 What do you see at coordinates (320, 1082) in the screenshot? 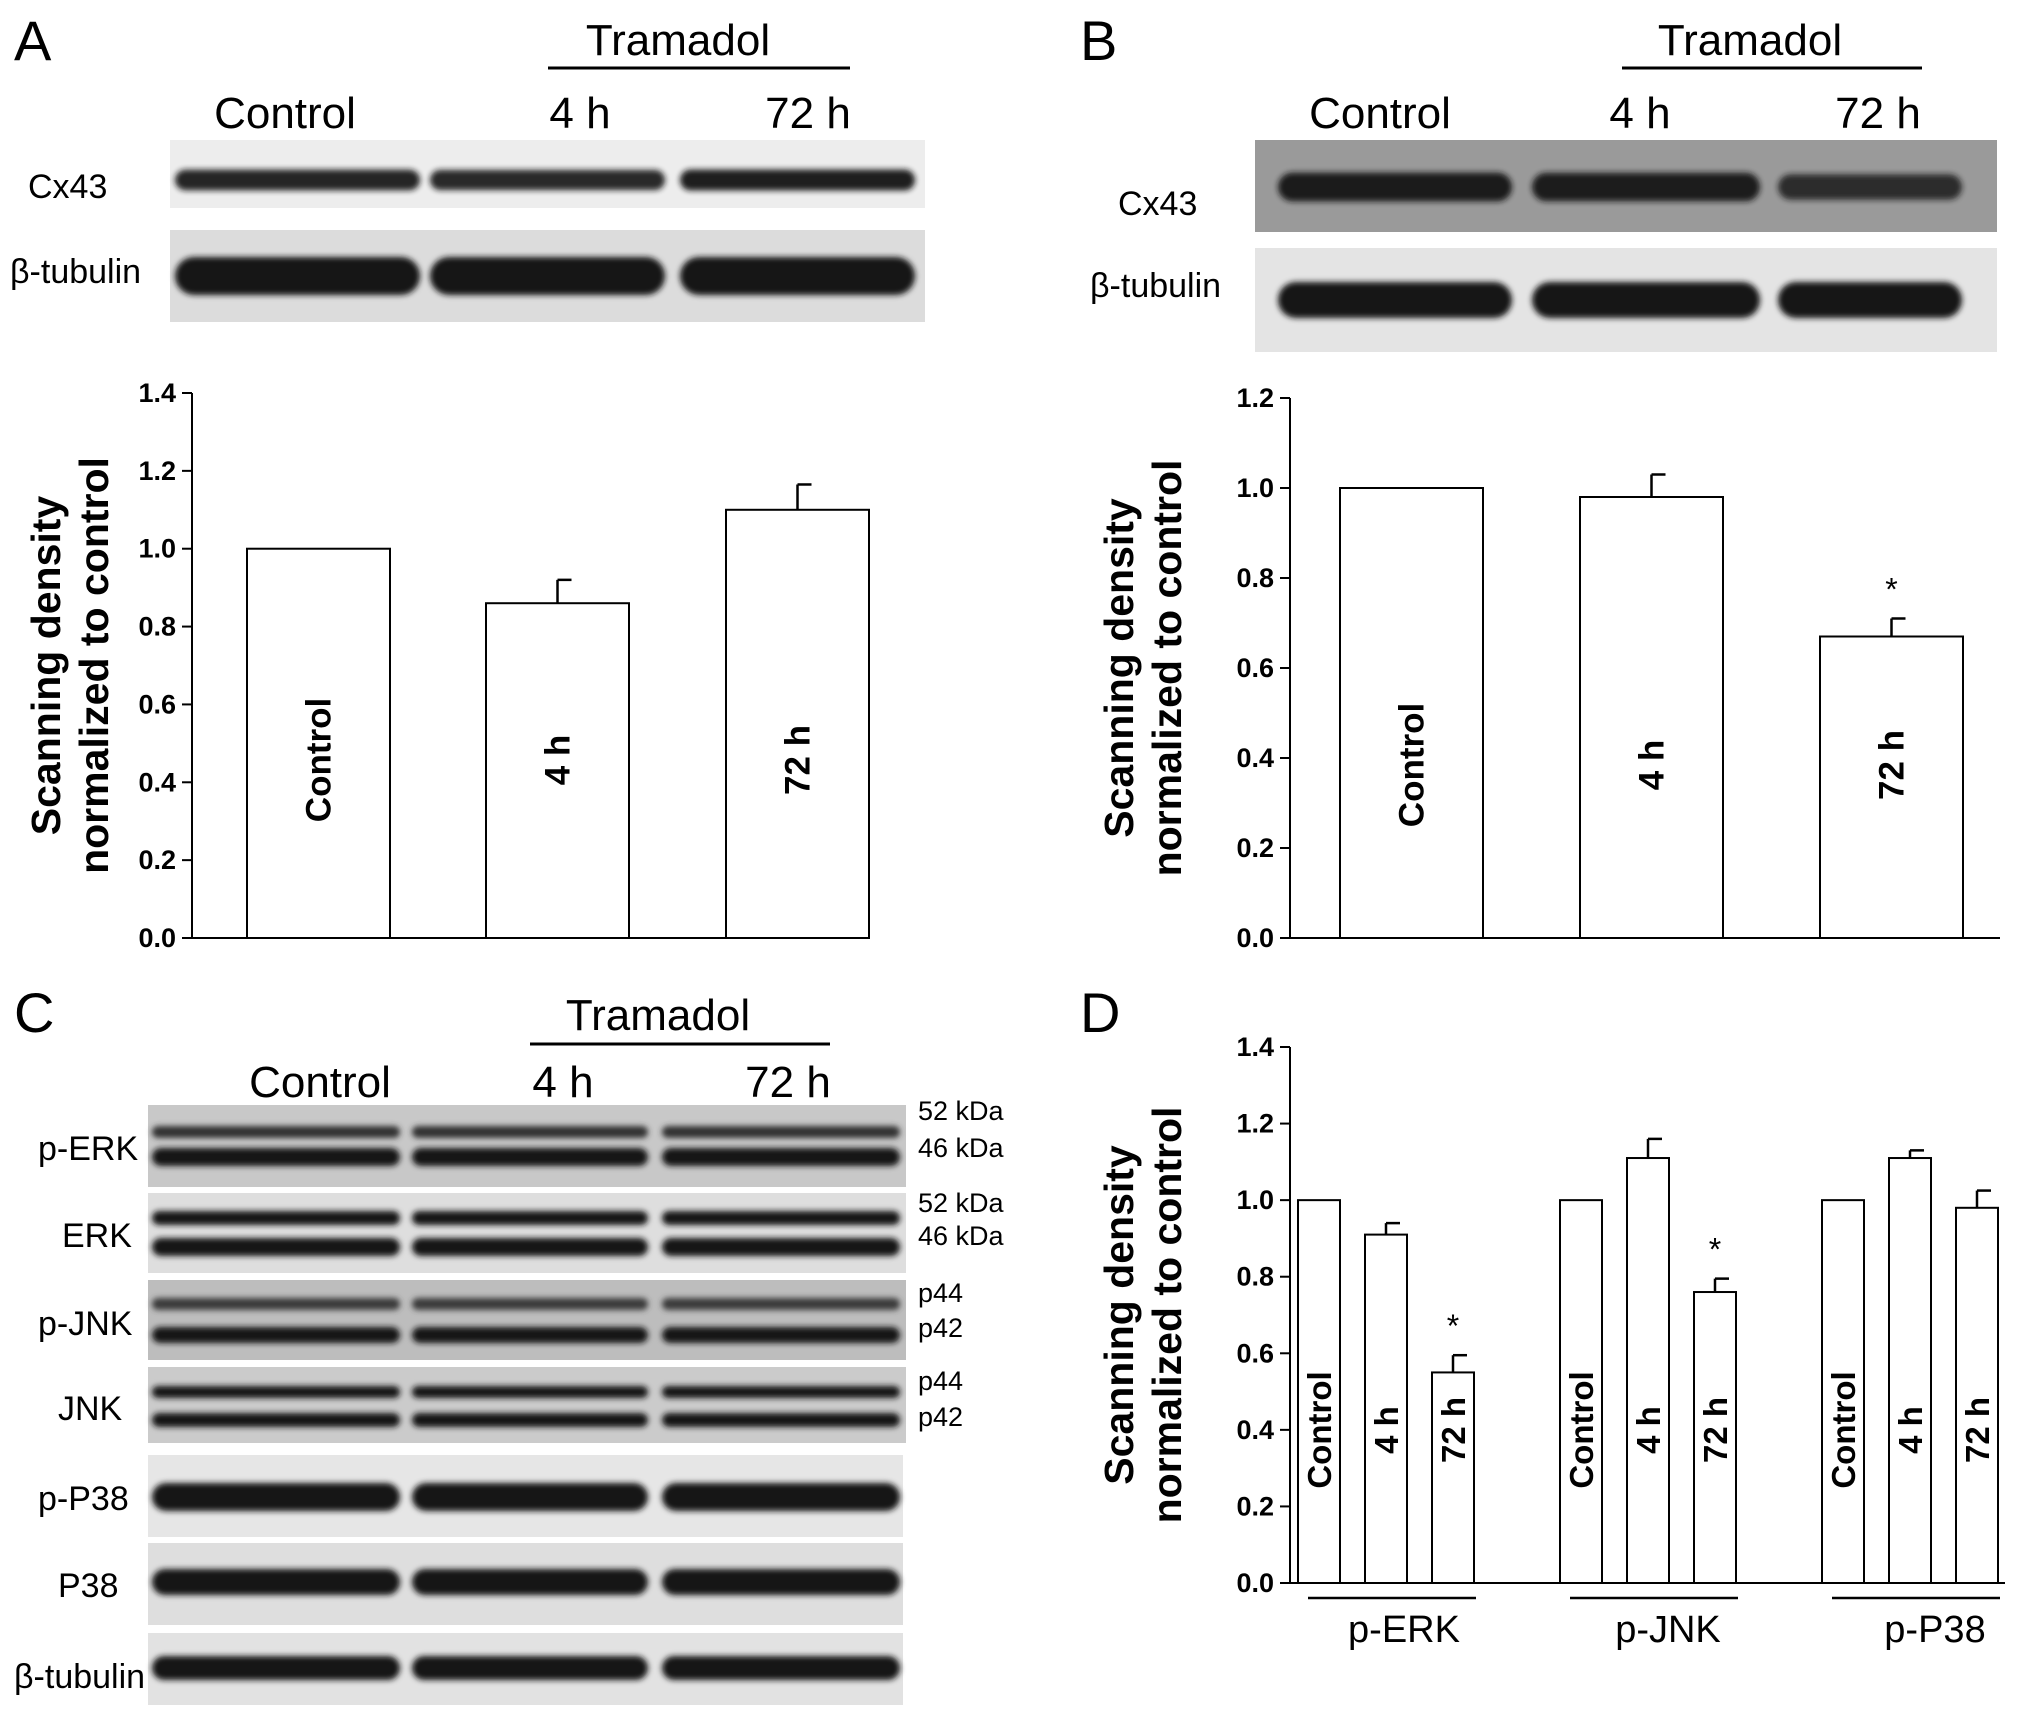
I see `lane-label-c-control: Control` at bounding box center [320, 1082].